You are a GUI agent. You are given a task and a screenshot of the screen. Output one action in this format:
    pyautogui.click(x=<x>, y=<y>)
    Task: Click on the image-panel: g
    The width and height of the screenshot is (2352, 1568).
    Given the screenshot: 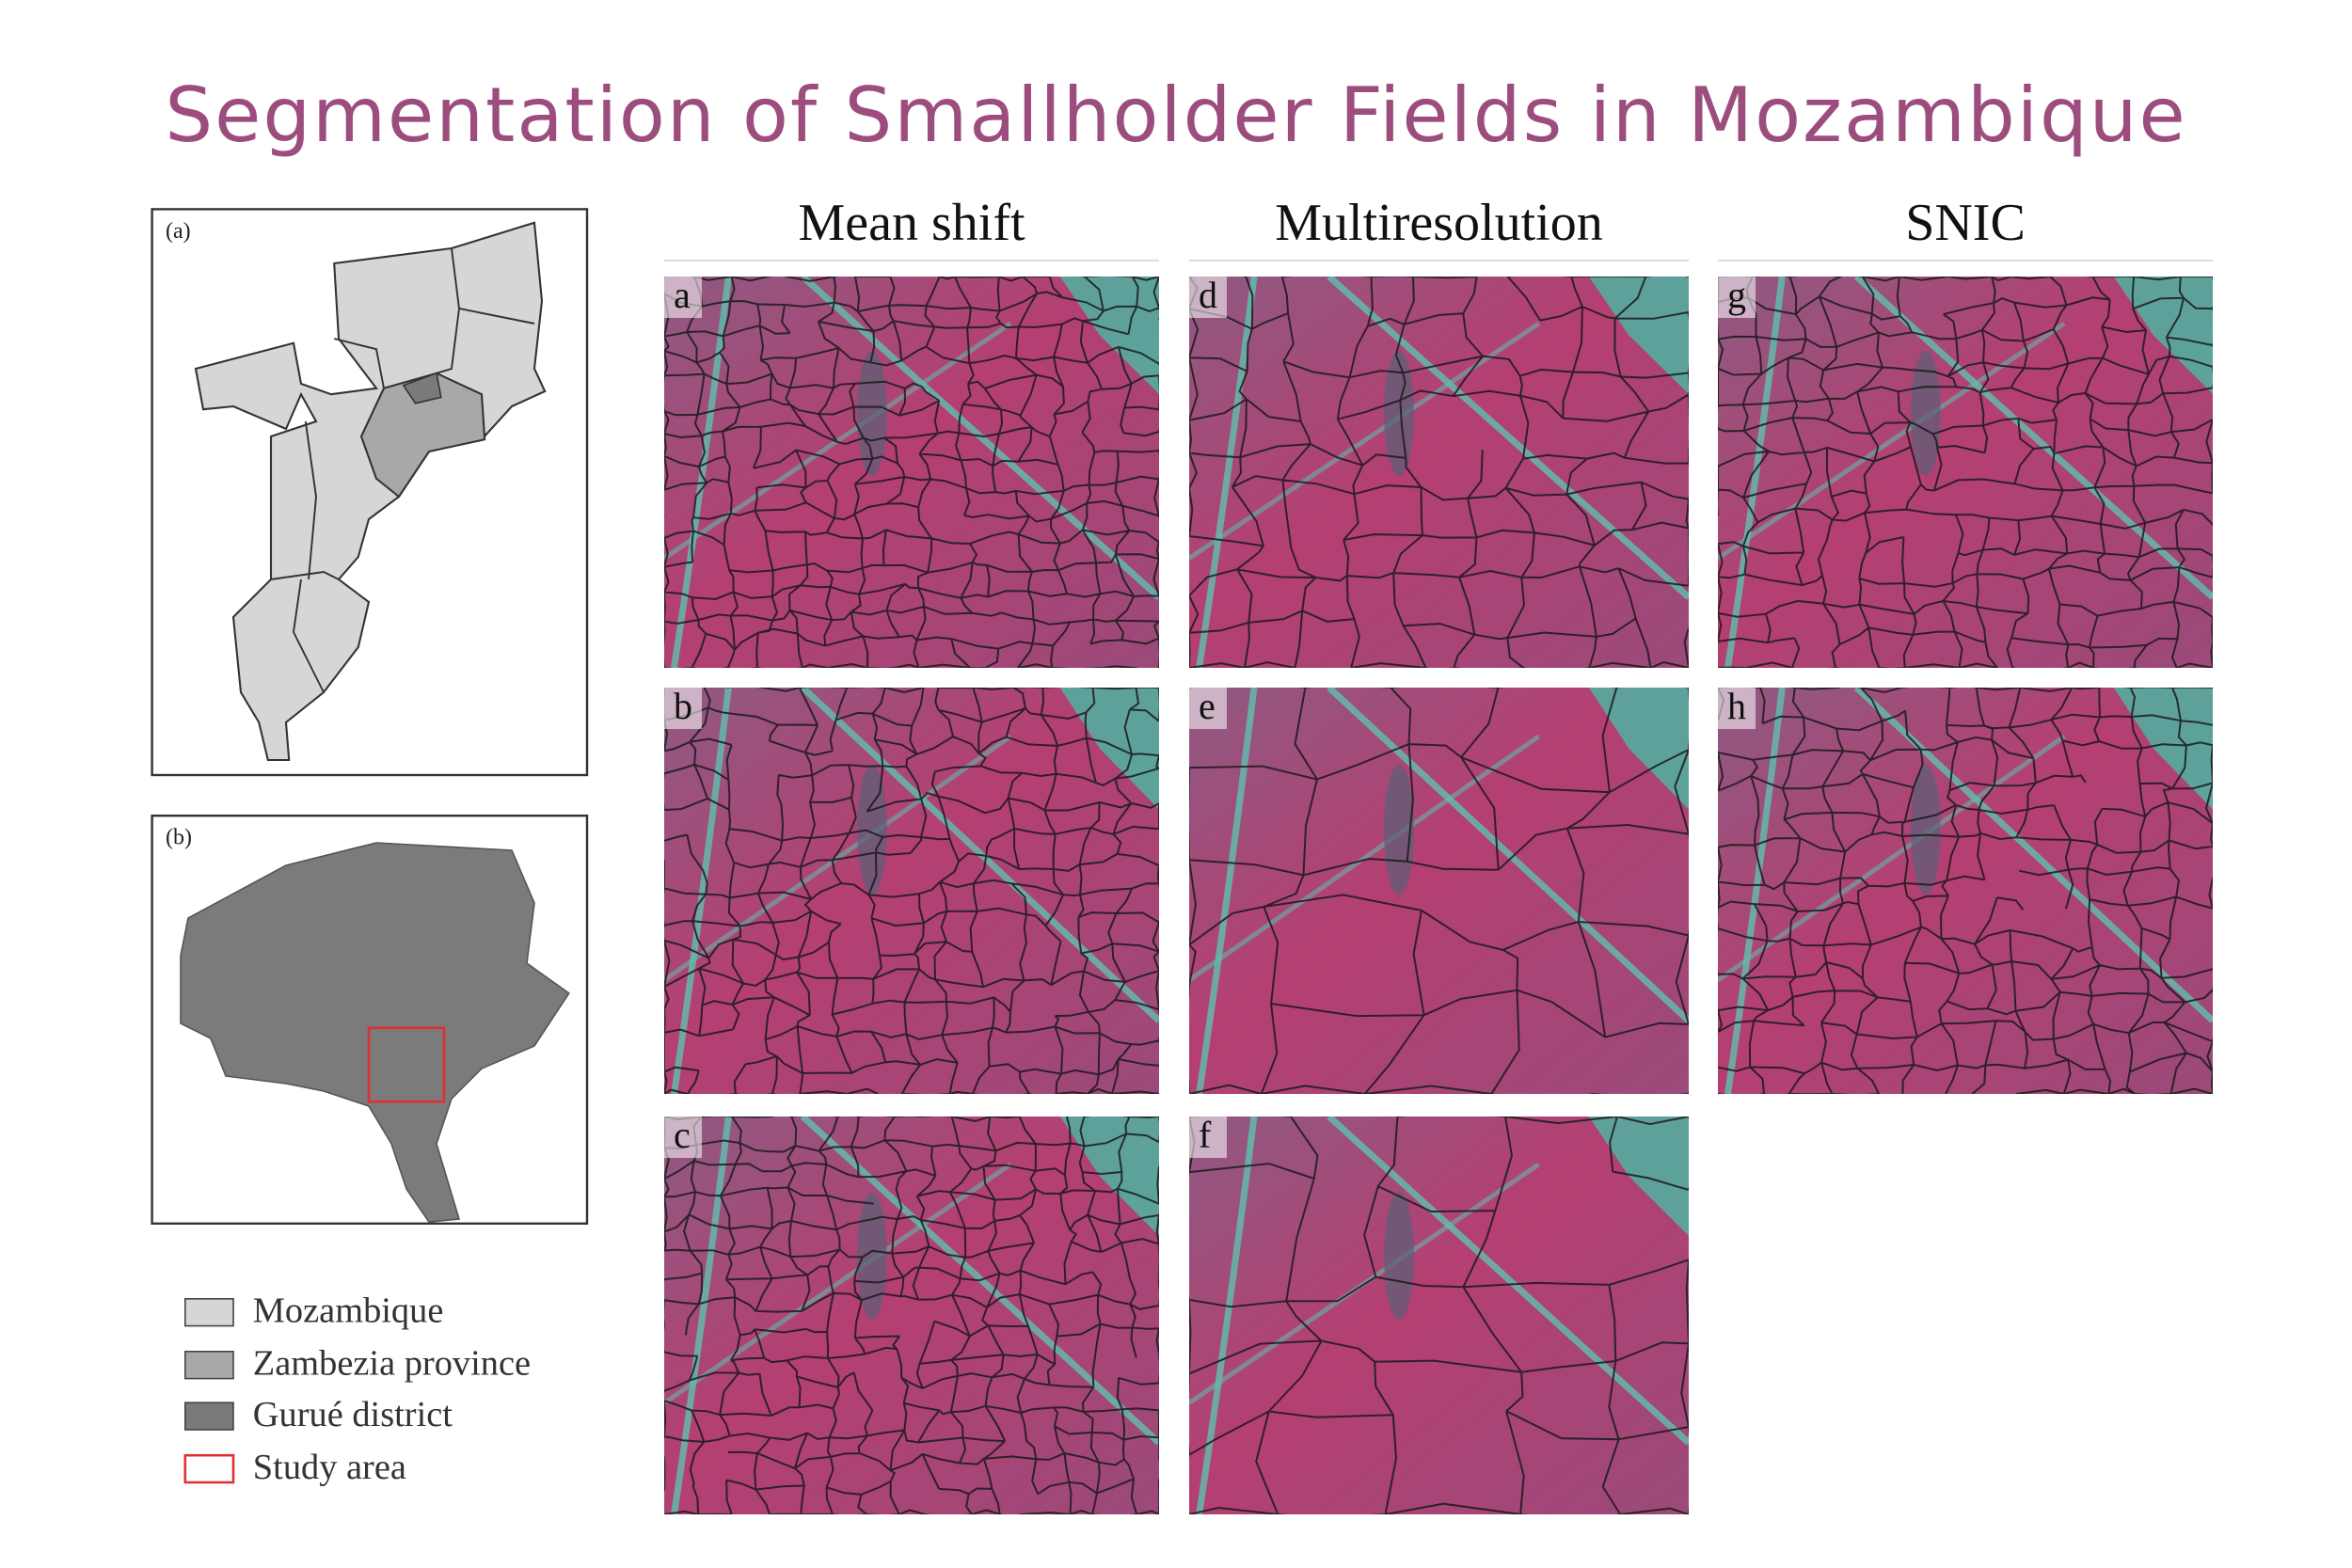 What is the action you would take?
    pyautogui.click(x=1965, y=471)
    